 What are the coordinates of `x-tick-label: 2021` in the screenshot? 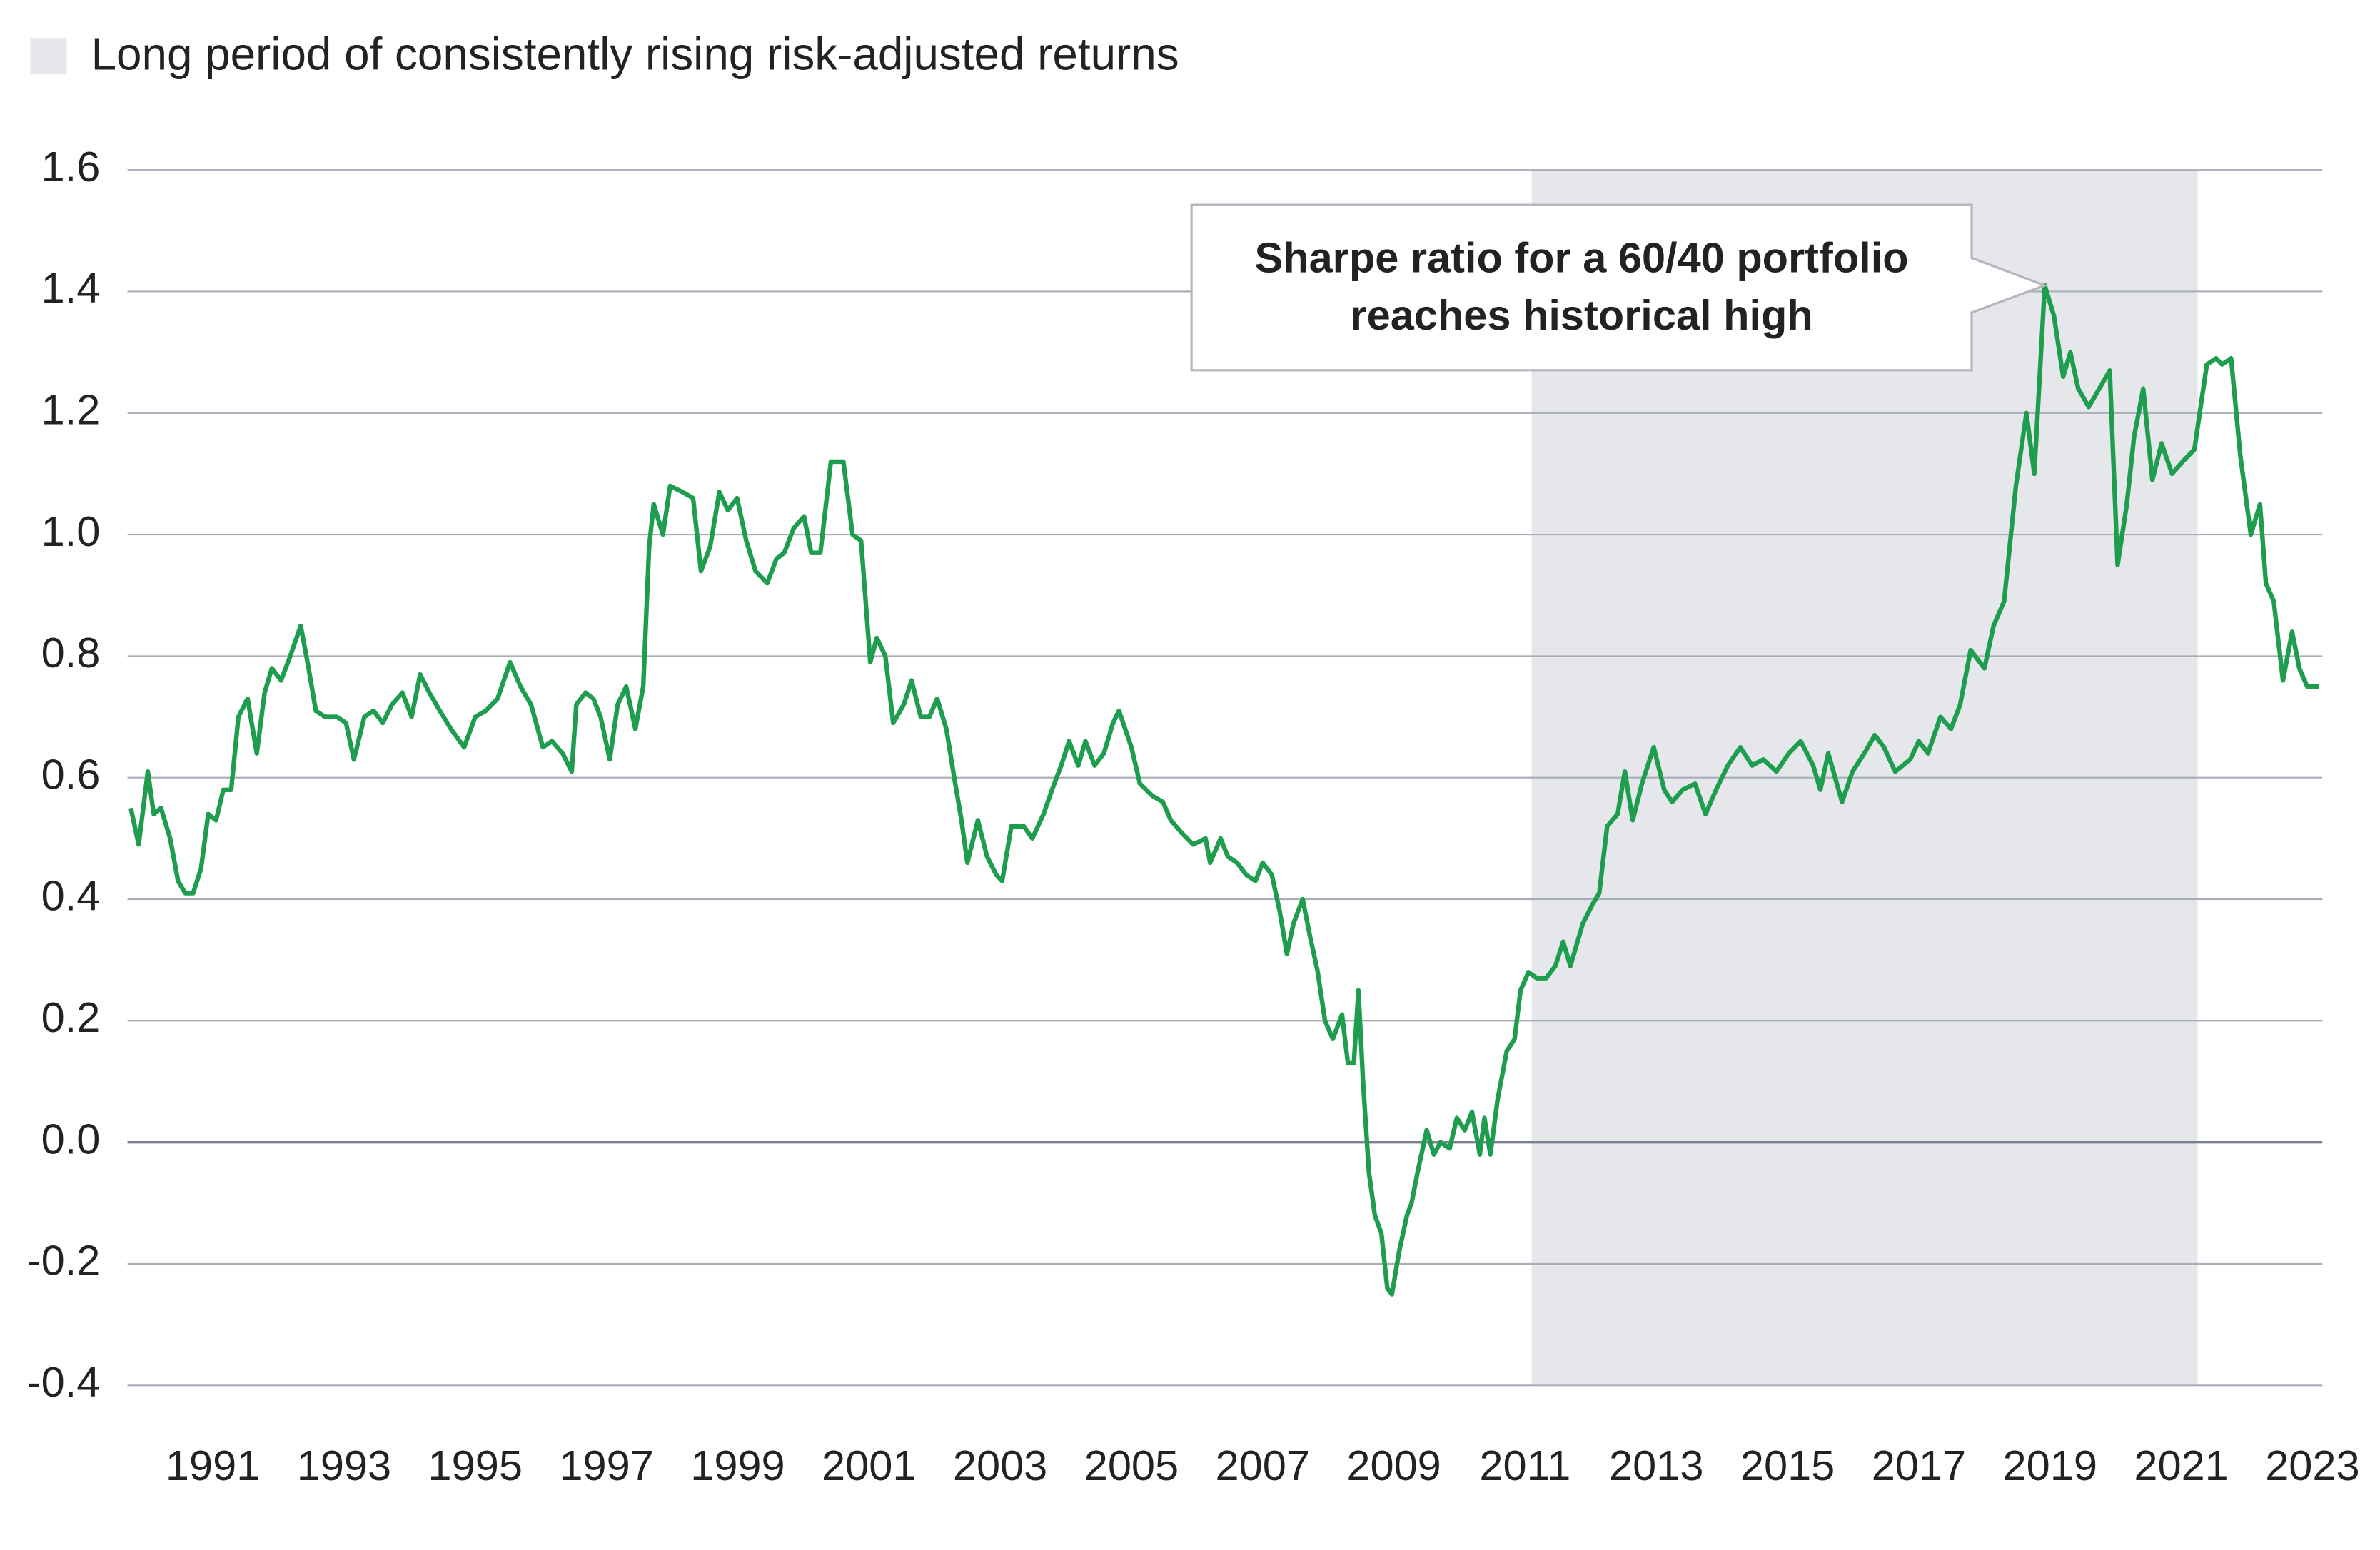 It's located at (2181, 1465).